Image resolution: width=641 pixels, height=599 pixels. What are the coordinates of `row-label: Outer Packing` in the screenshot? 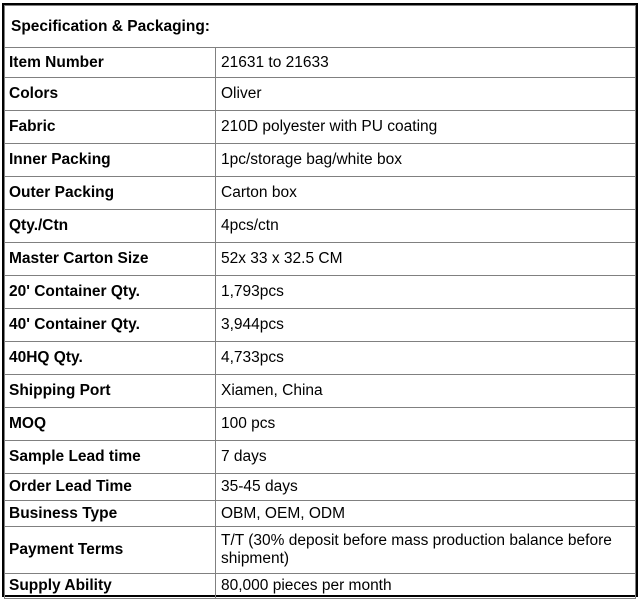 It's located at (110, 193).